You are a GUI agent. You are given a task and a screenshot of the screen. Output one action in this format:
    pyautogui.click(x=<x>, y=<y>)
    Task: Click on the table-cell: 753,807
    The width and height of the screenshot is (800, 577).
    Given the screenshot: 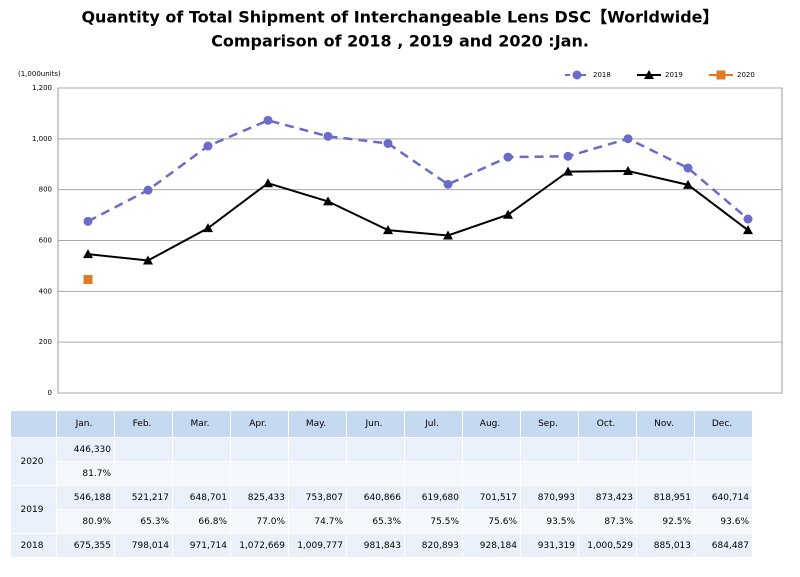 What is the action you would take?
    pyautogui.click(x=317, y=497)
    